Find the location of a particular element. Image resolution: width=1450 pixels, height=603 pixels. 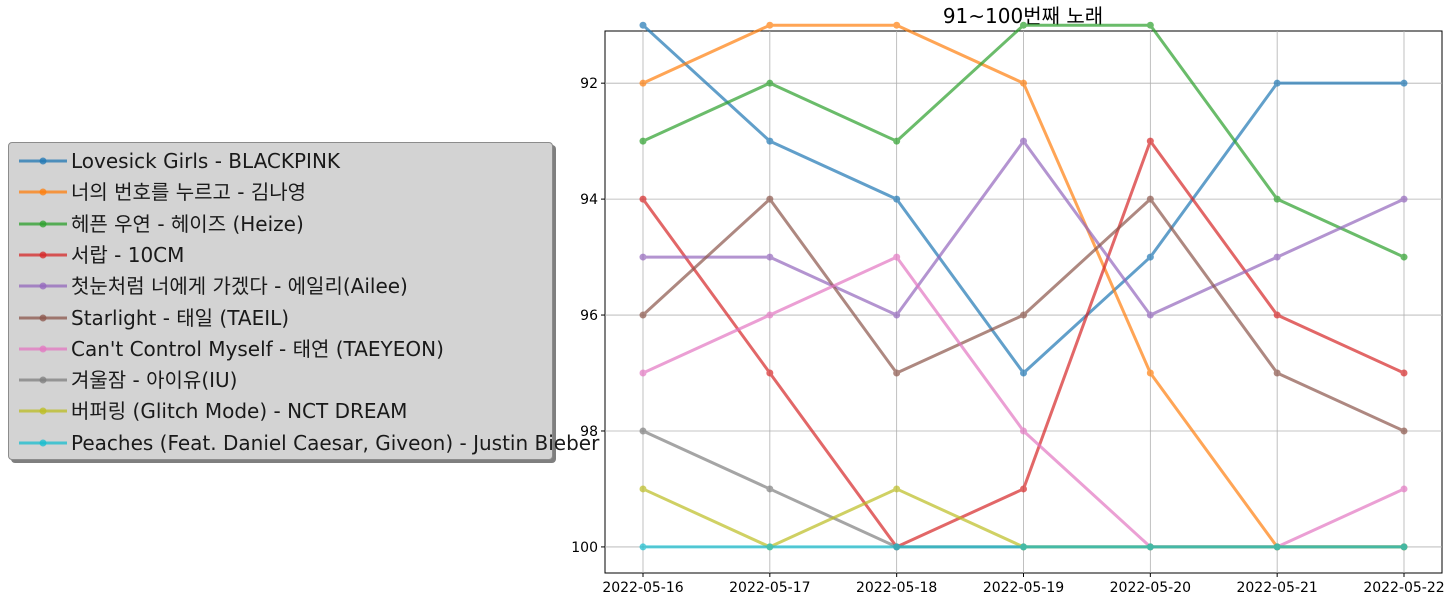

x-tick-label: 2022-05-21 is located at coordinates (1276, 588).